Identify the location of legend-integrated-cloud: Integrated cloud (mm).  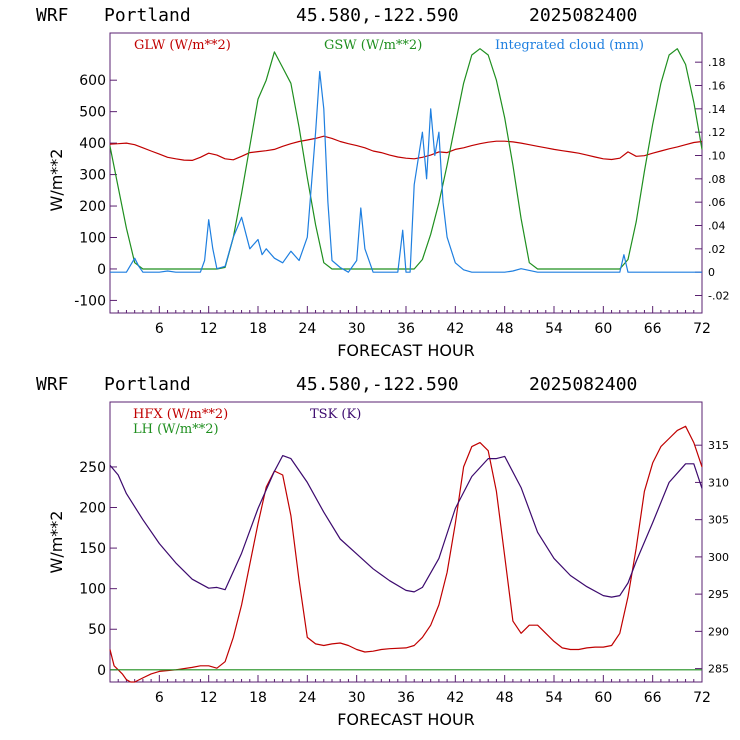
(569, 45).